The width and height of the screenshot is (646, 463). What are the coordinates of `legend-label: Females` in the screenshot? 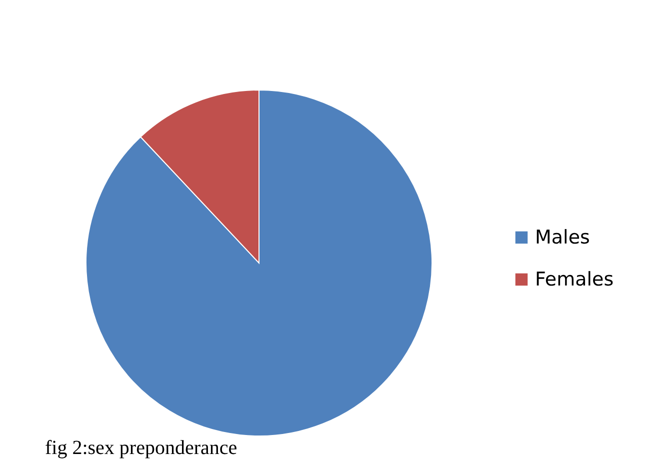 It's located at (574, 279).